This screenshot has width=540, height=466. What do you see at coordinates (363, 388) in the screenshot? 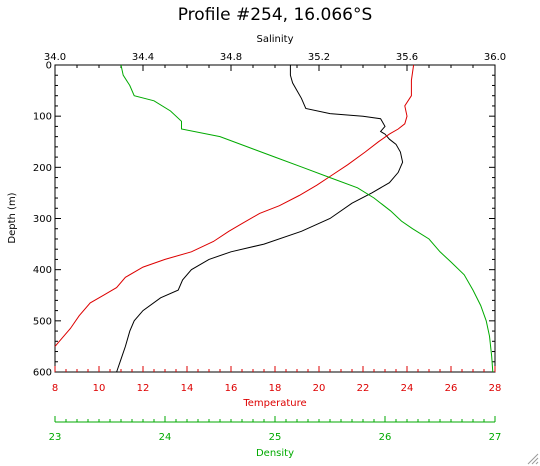
I see `temperature-tick-label: 22` at bounding box center [363, 388].